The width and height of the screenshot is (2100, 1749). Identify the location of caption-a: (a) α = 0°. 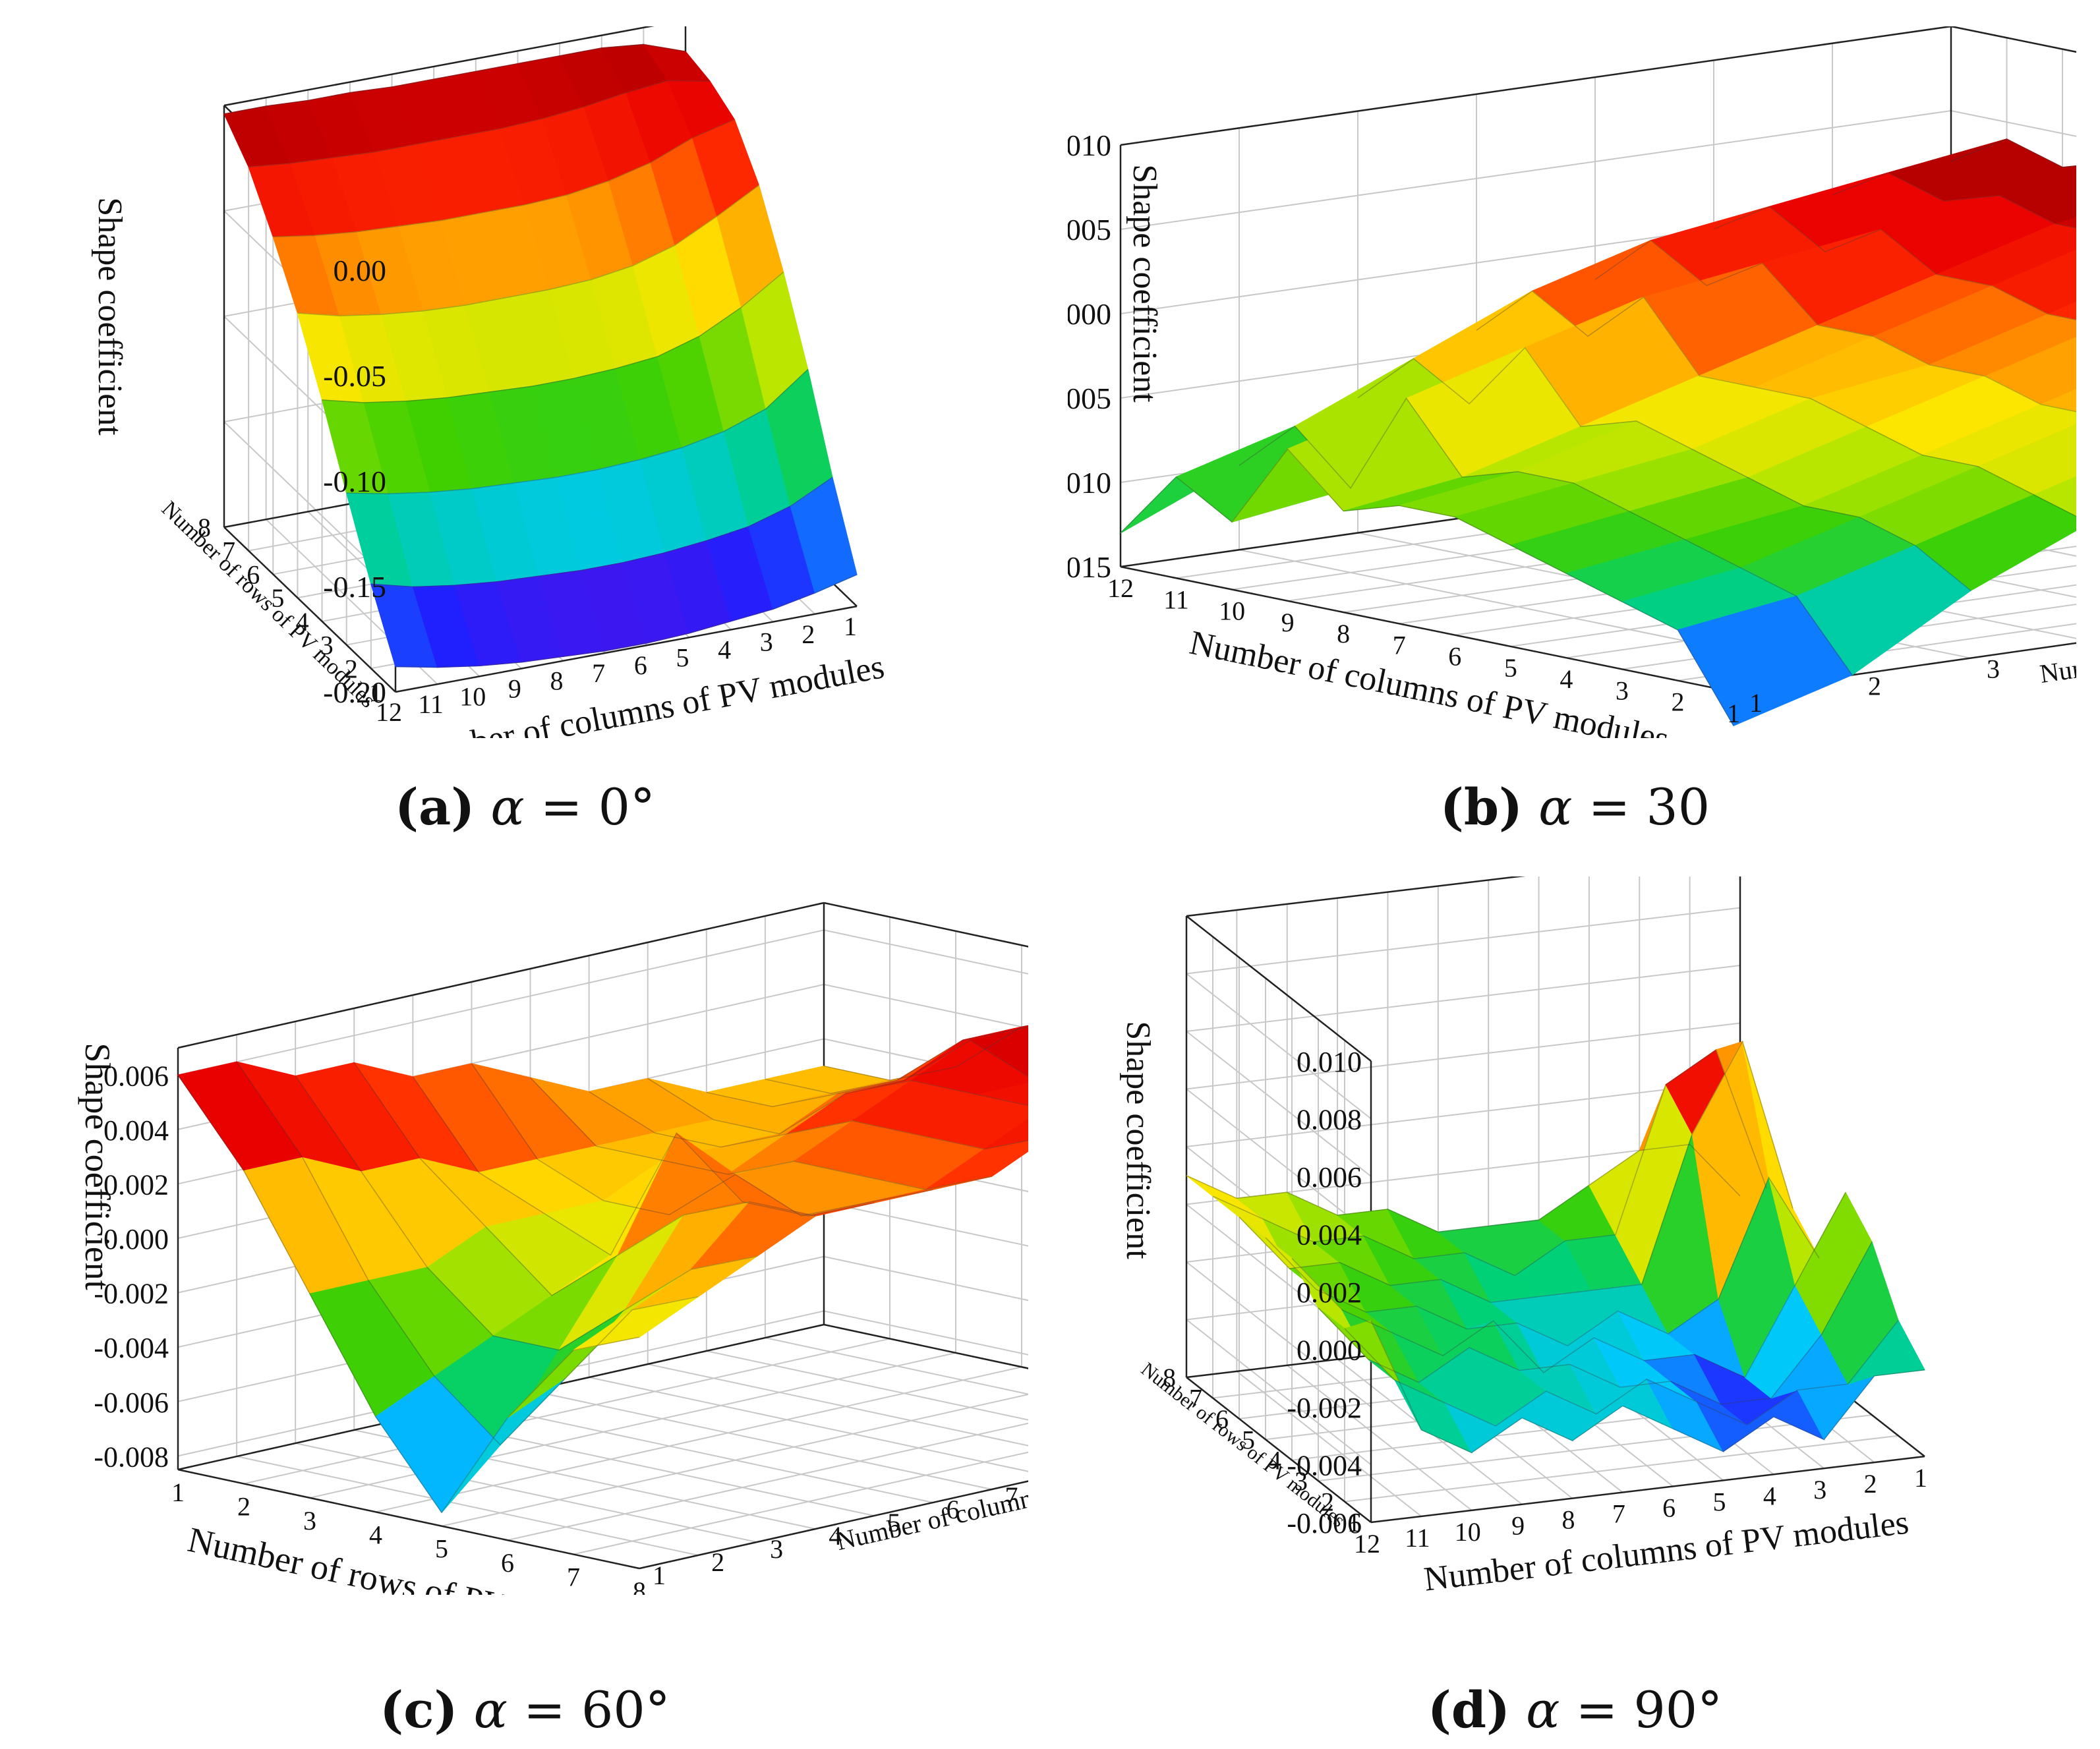
(525, 807).